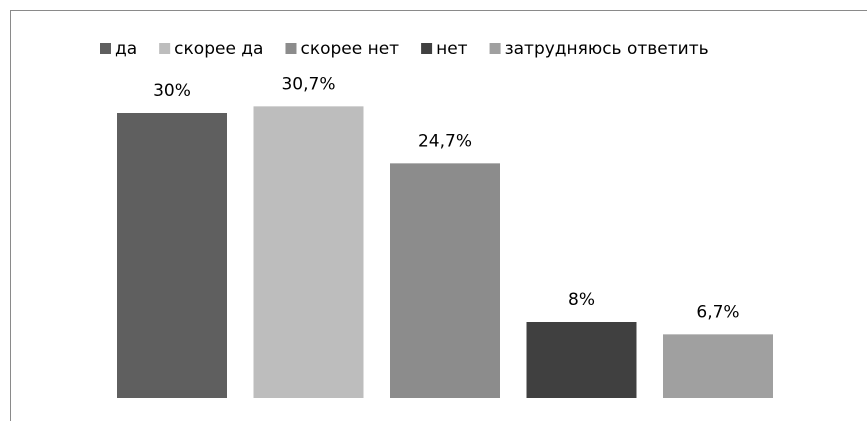  Describe the element at coordinates (218, 49) in the screenshot. I see `legend-label: скорее да` at that location.